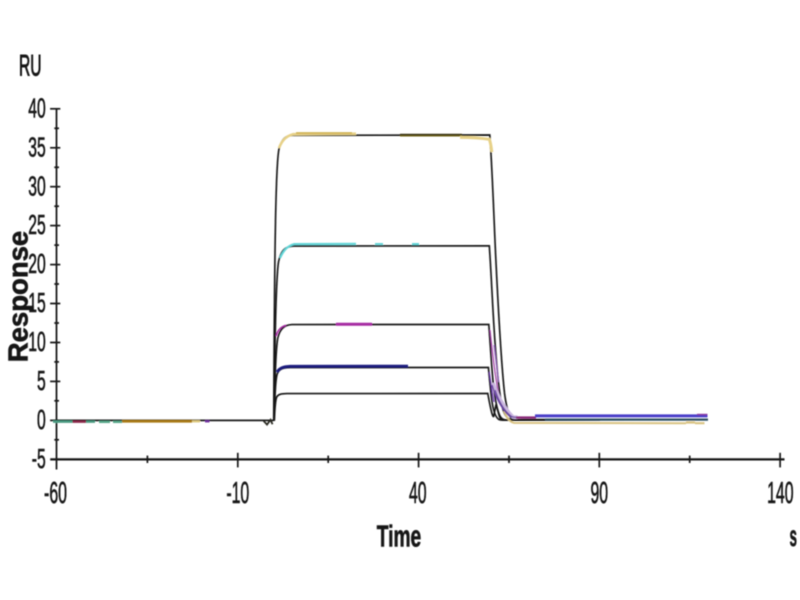 The height and width of the screenshot is (600, 800). I want to click on svg-text: 0, so click(41, 419).